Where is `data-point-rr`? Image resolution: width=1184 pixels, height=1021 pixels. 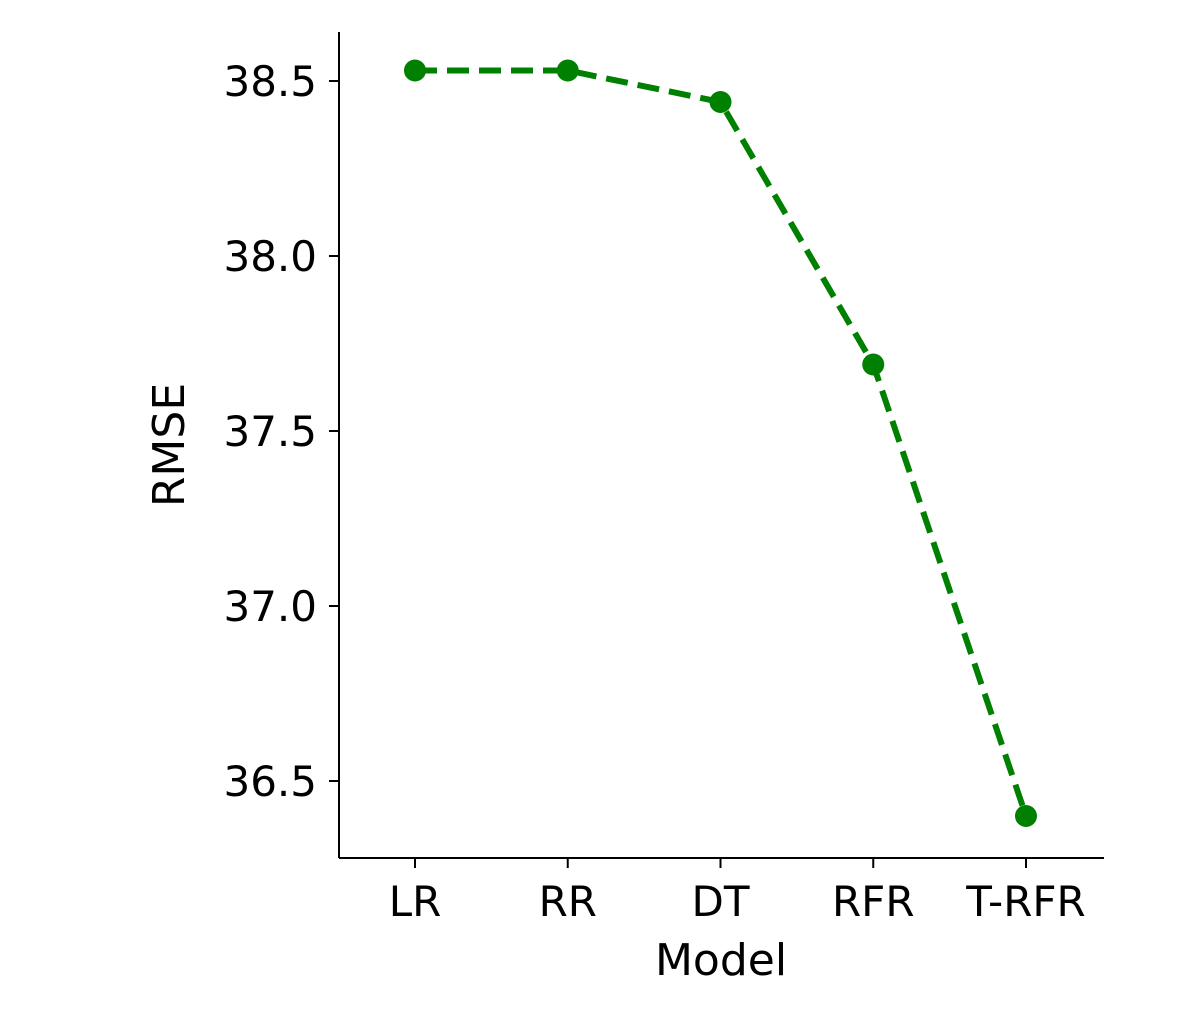 data-point-rr is located at coordinates (567, 70).